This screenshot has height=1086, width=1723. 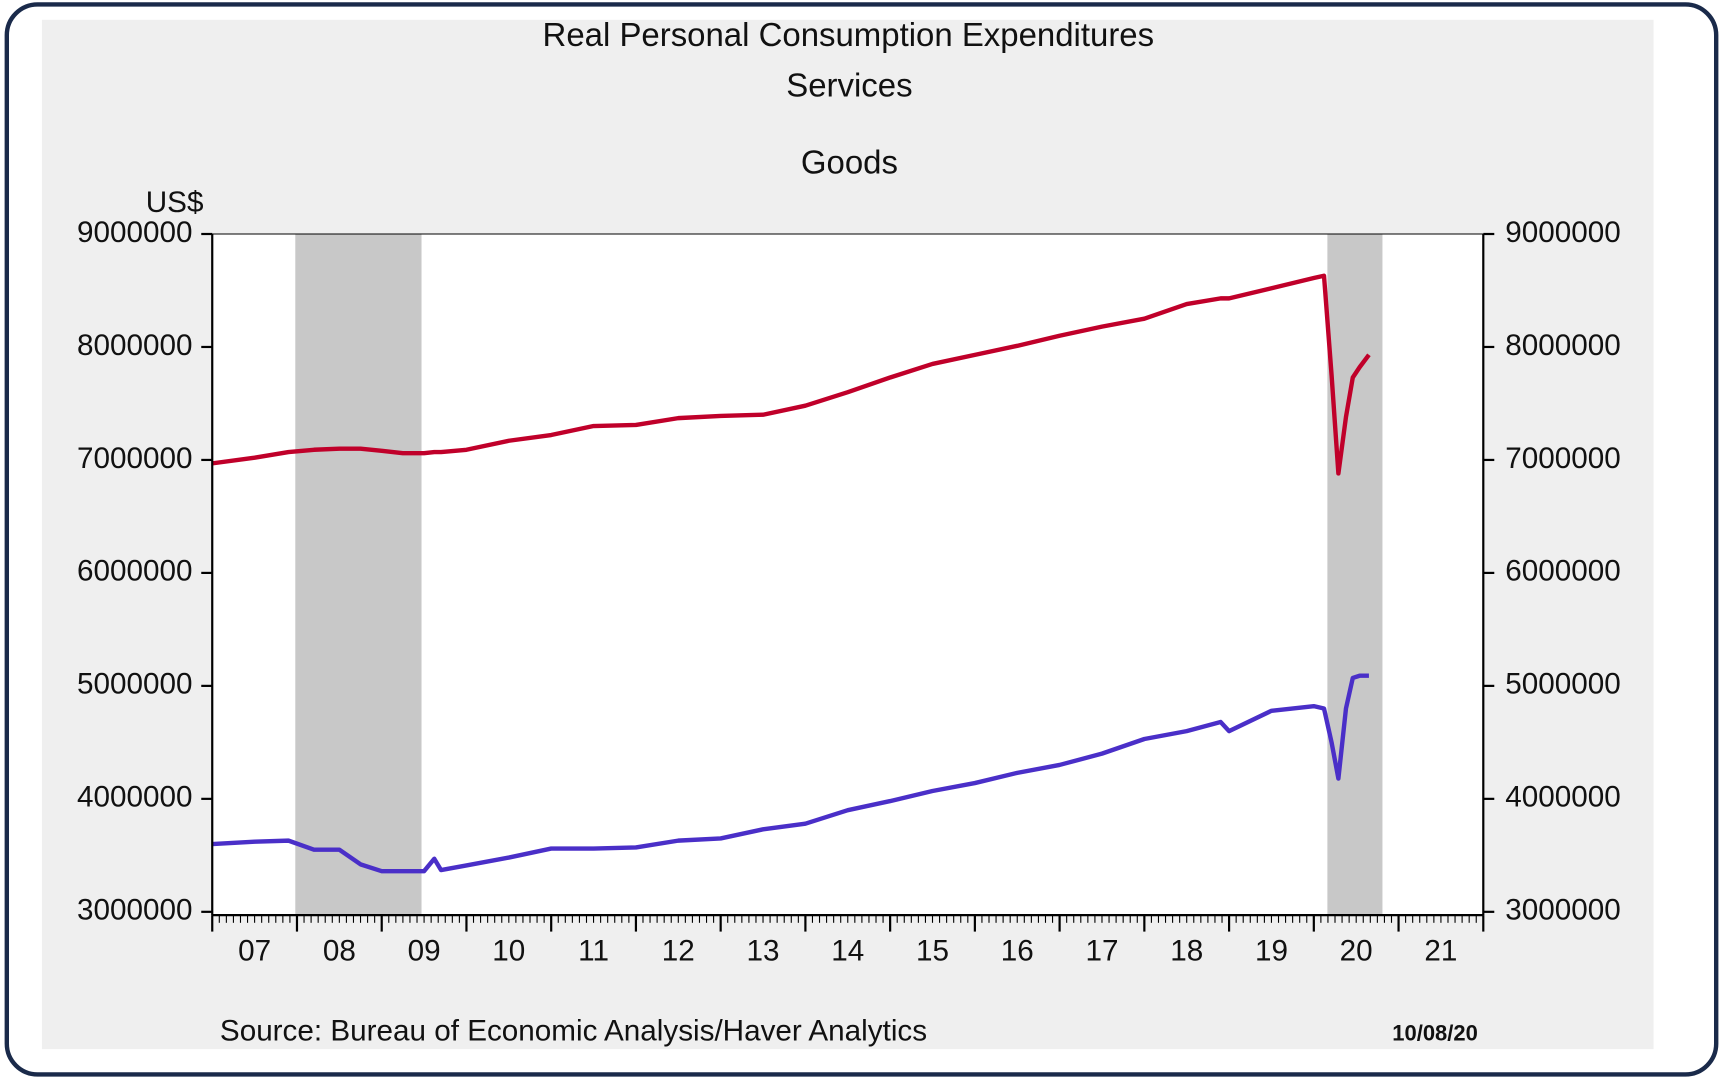 I want to click on date: 10/08/20, so click(x=1435, y=1033).